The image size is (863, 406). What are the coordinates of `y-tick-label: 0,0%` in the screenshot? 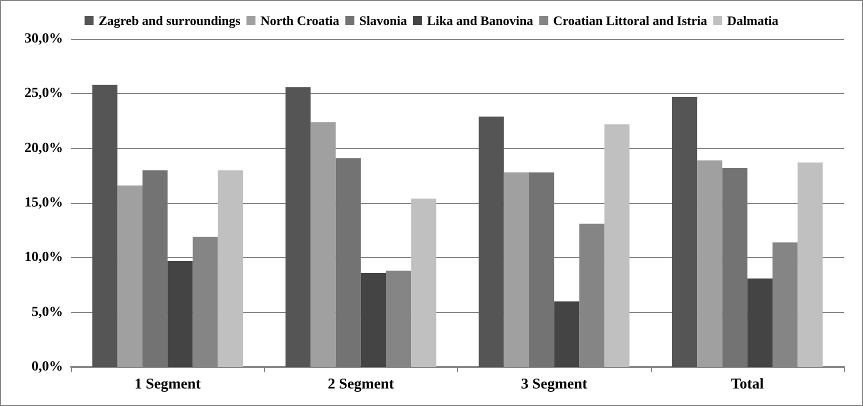 It's located at (47, 367).